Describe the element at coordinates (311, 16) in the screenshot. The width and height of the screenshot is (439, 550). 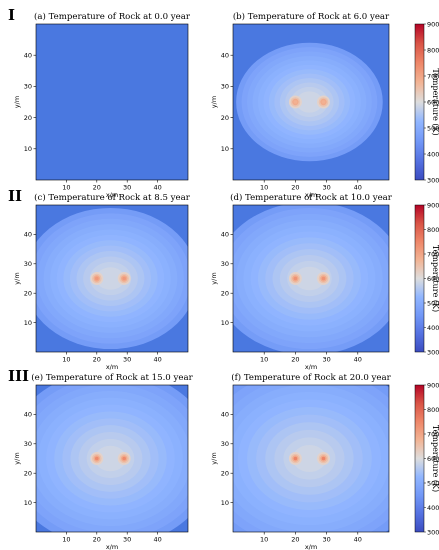
I see `panel-title: (b) Temperature of Rock at 6.0 year` at that location.